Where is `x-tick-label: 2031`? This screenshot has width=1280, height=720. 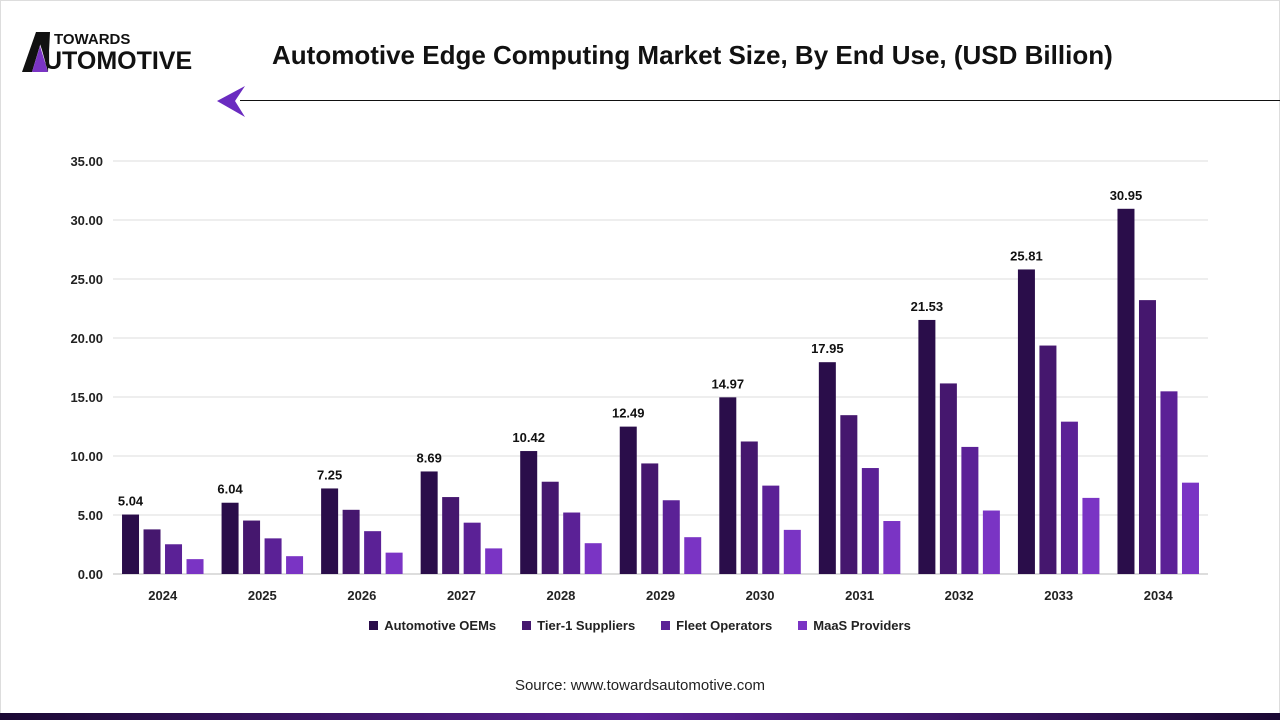 x-tick-label: 2031 is located at coordinates (859, 595).